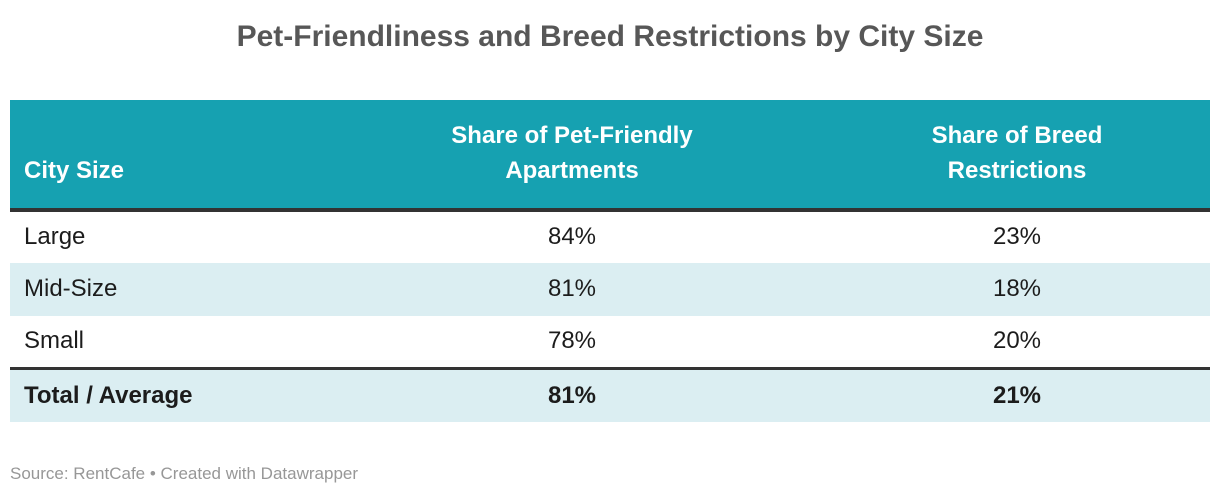  What do you see at coordinates (572, 236) in the screenshot?
I see `table-cell-pet-friendly: 84%` at bounding box center [572, 236].